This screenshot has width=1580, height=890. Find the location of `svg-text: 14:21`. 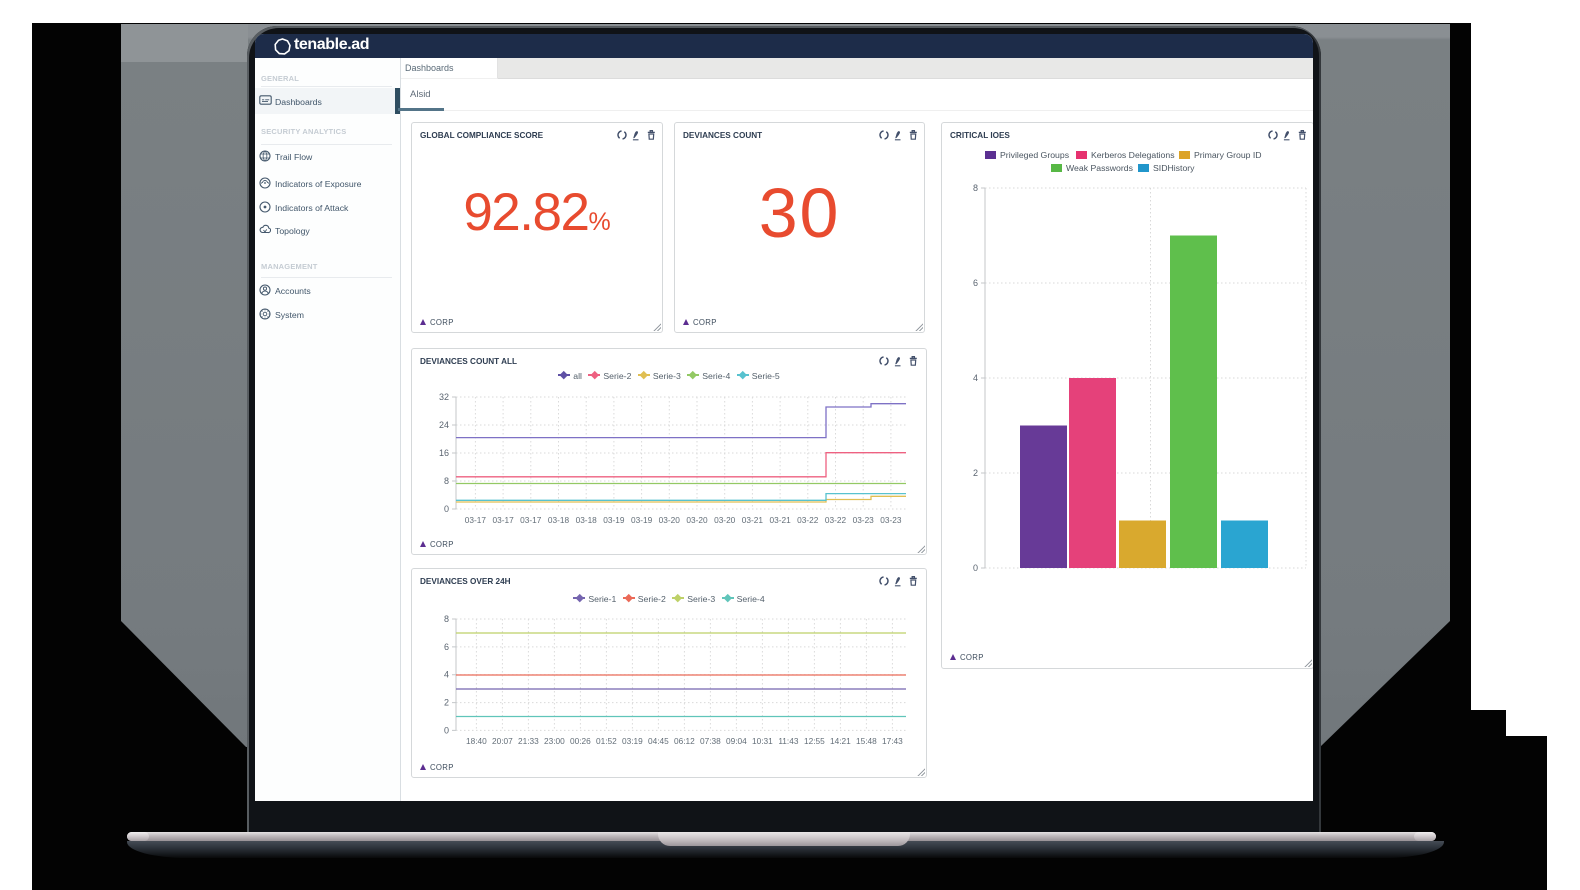

svg-text: 14:21 is located at coordinates (840, 741).